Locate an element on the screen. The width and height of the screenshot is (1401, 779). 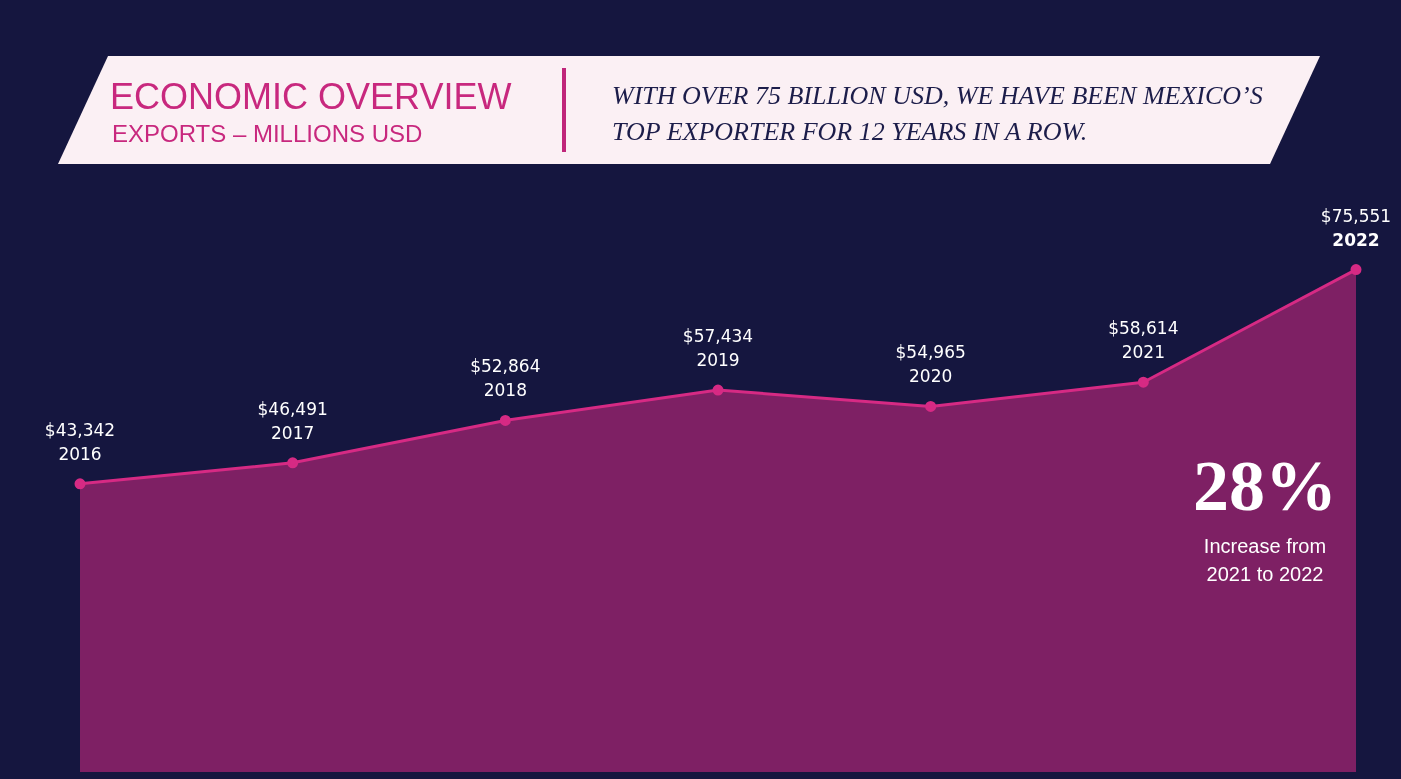
x-tick-label: 2017 is located at coordinates (293, 432).